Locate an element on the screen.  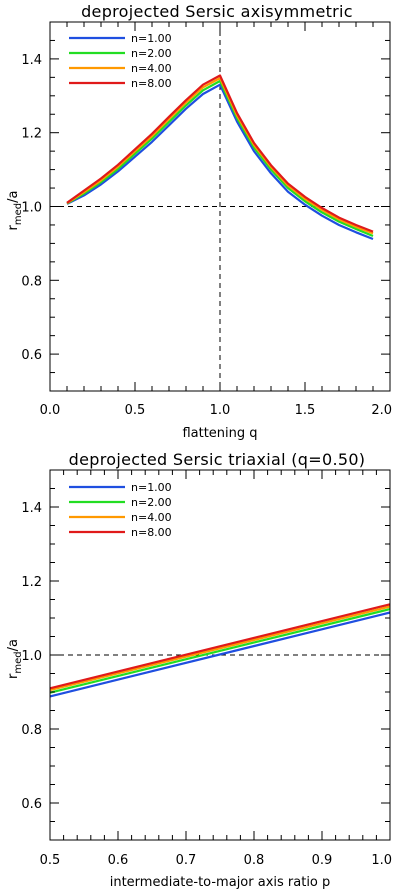
chart-title: deprojected Sersic triaxial (q=0.50) is located at coordinates (217, 459).